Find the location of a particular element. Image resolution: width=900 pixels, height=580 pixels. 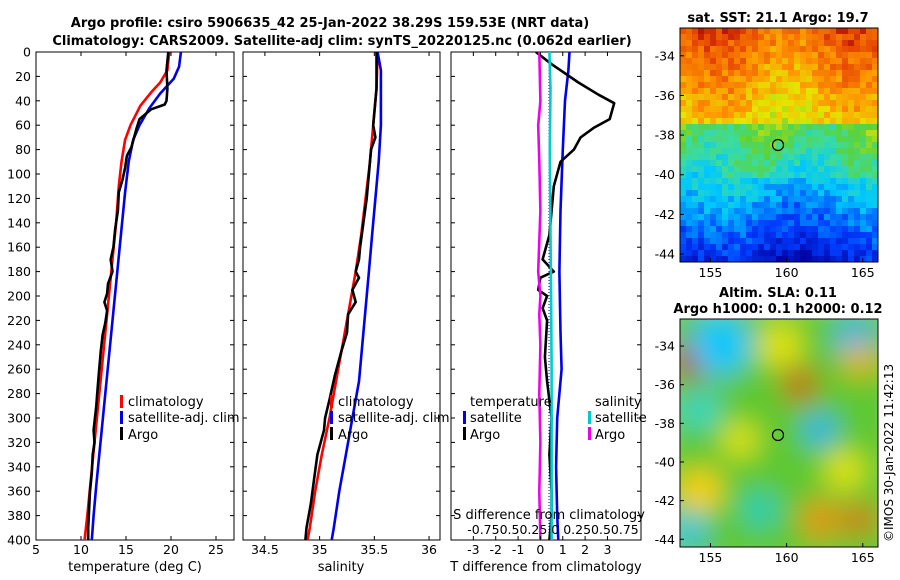

sla-anomaly-blob is located at coordinates (820, 520).